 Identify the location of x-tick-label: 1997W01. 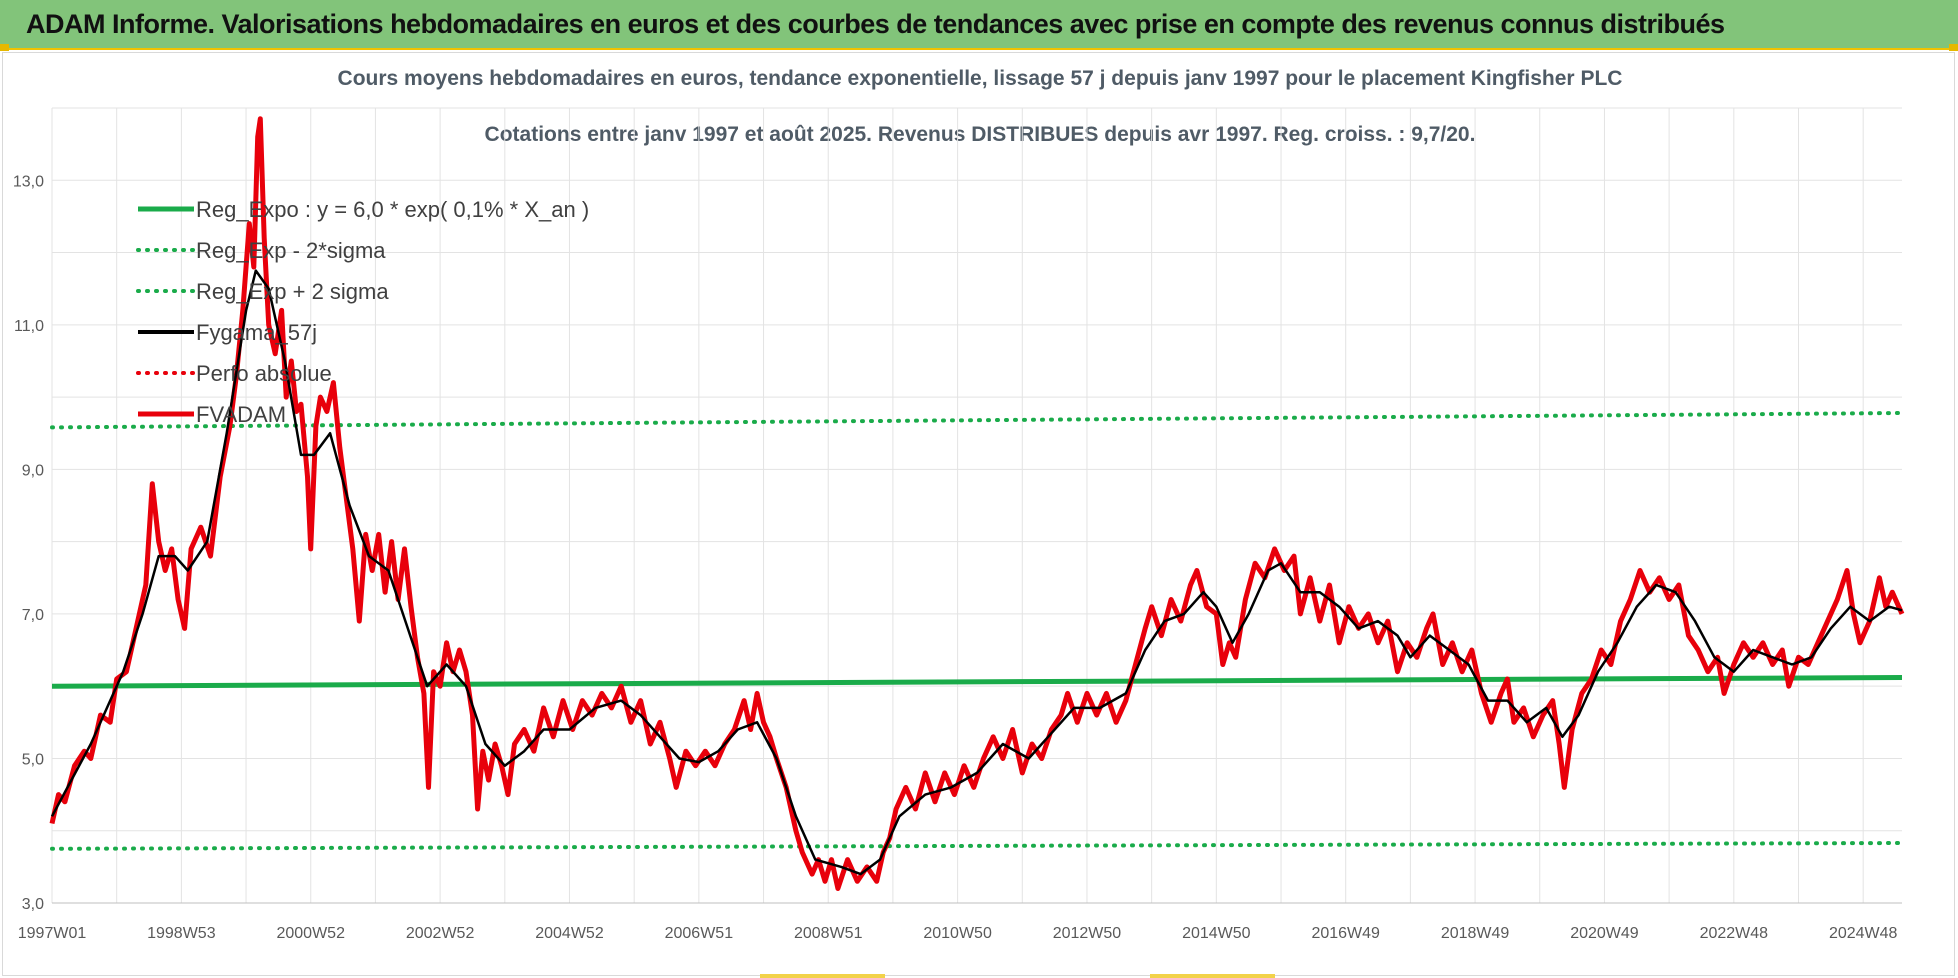
(52, 933).